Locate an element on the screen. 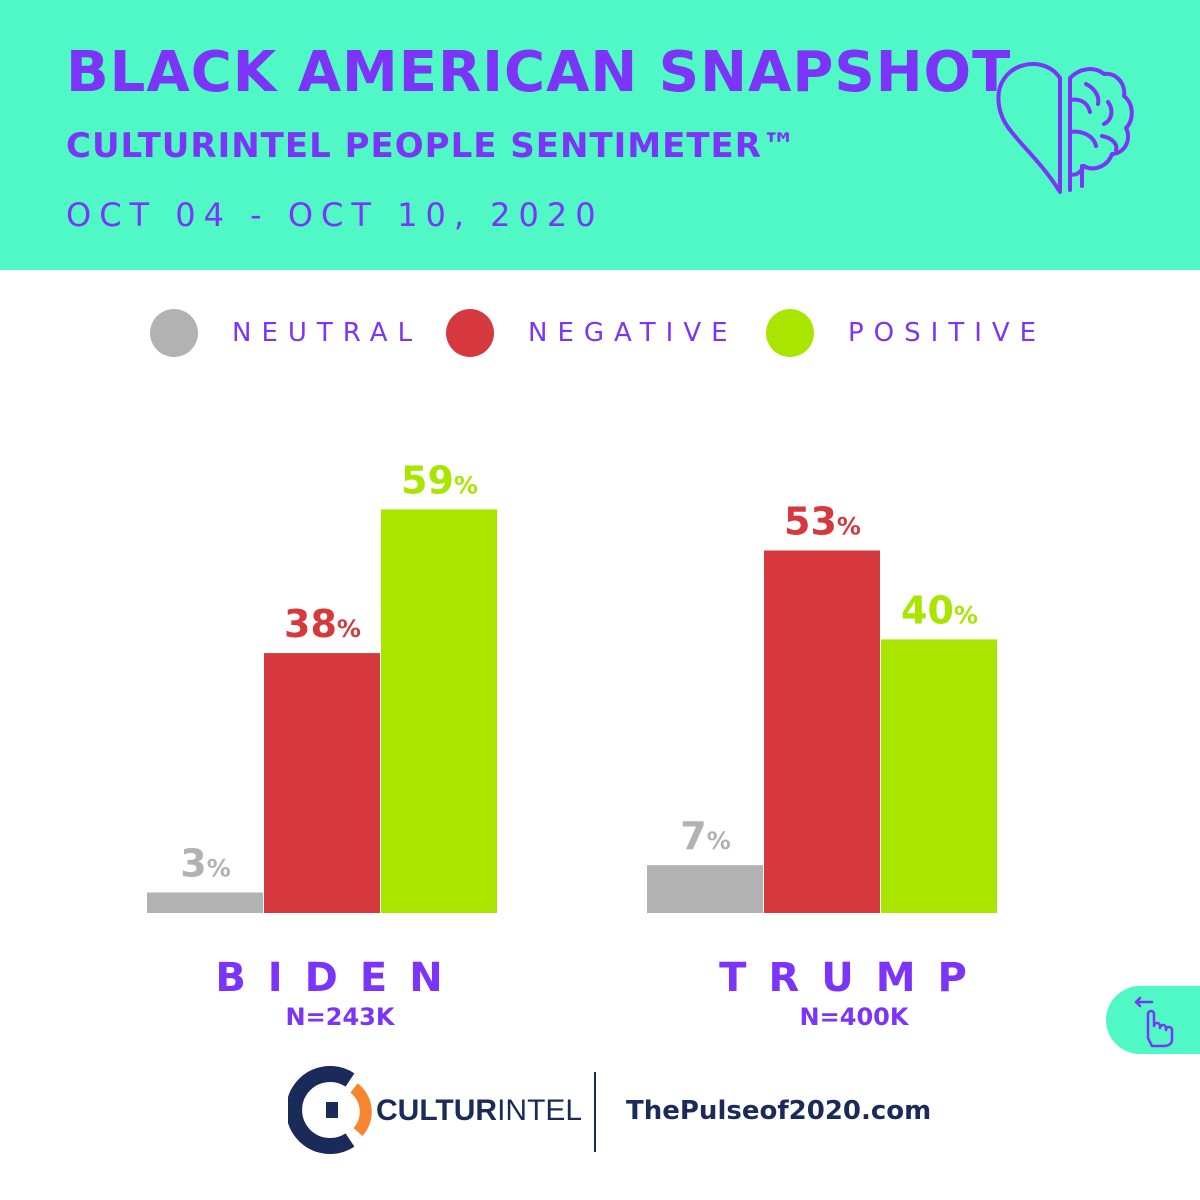  data-label-trump-neutral: 7% is located at coordinates (705, 836).